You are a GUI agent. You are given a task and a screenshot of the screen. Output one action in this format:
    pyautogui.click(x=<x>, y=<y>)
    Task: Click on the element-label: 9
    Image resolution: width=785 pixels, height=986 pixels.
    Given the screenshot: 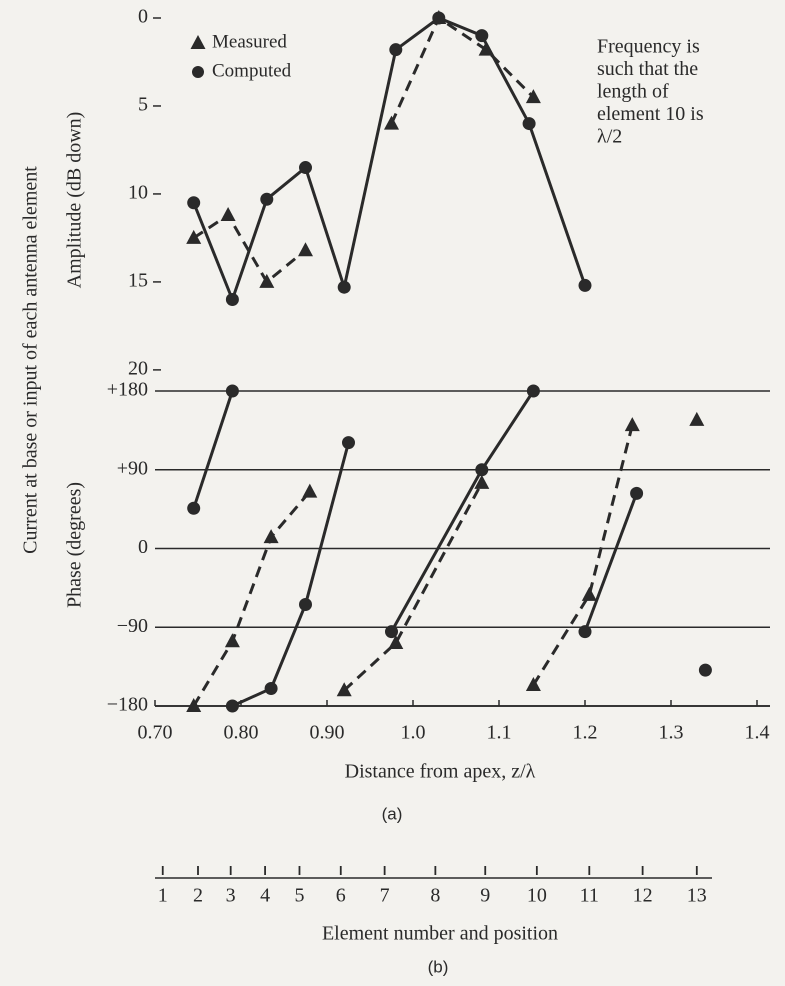 What is the action you would take?
    pyautogui.click(x=485, y=896)
    